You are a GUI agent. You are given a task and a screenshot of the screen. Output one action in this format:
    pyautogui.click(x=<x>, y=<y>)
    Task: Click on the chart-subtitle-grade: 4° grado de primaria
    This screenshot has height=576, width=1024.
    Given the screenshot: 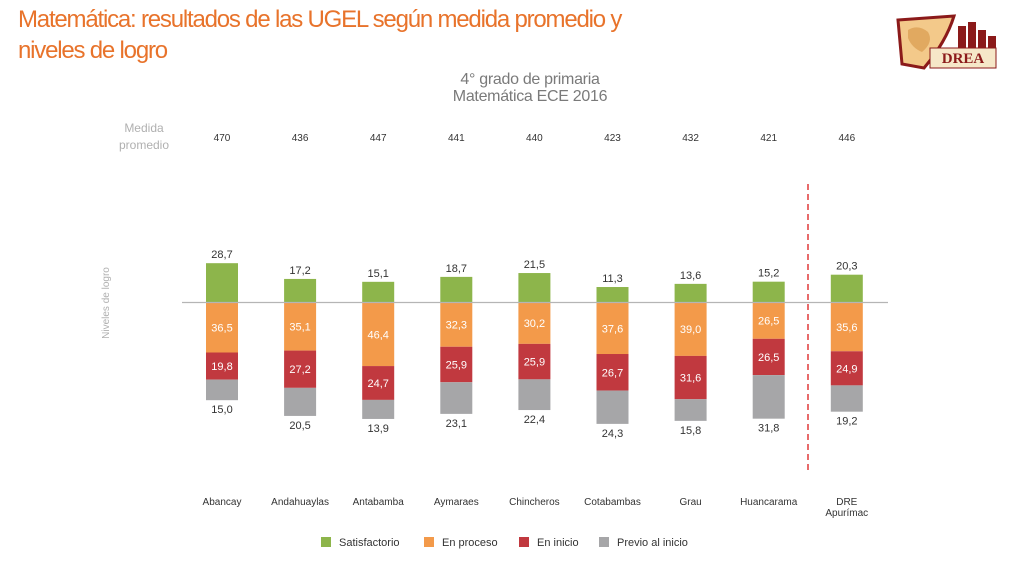 What is the action you would take?
    pyautogui.click(x=530, y=79)
    